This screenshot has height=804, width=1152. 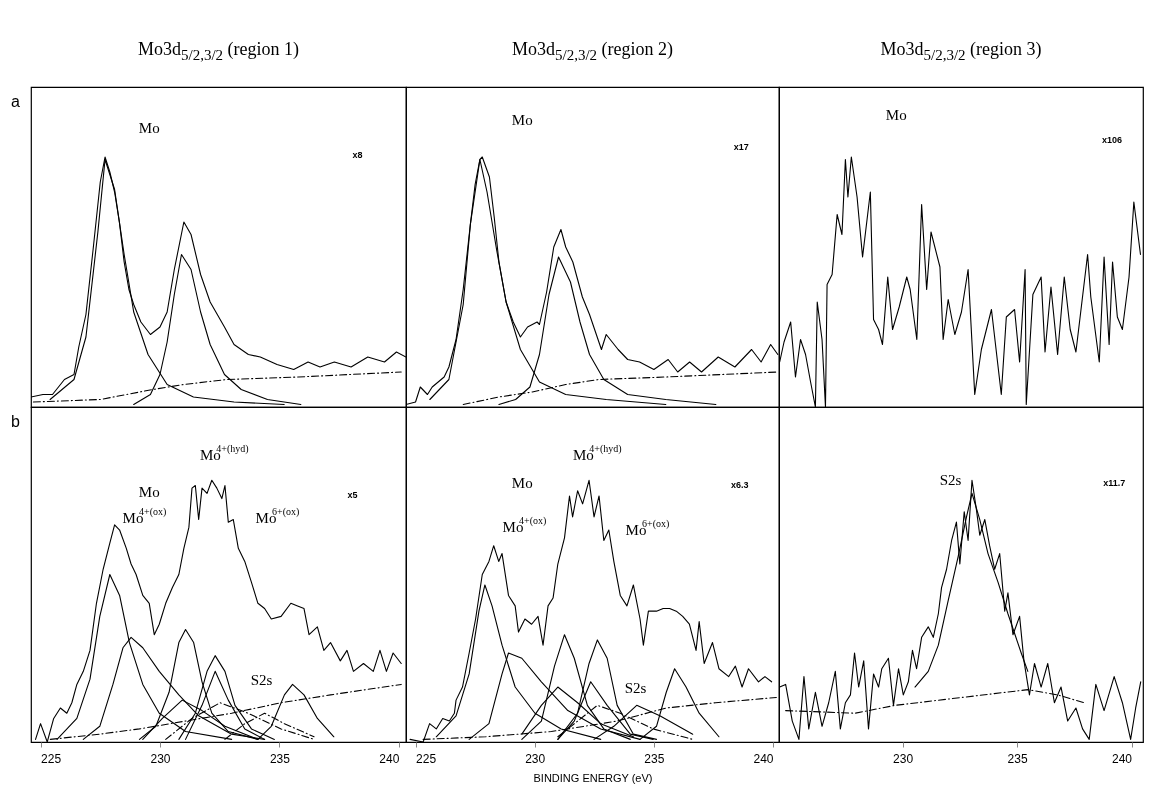 I want to click on chart-title: Mo3d$_{5/2,3/2}$ (region 2), so click(x=592, y=51).